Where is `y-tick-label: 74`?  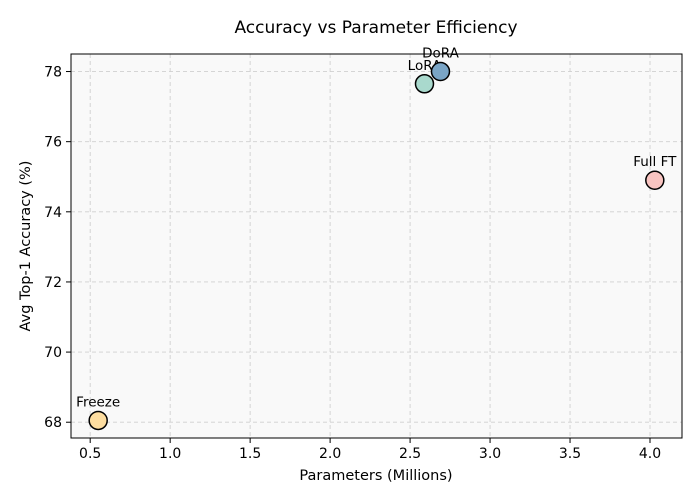 y-tick-label: 74 is located at coordinates (53, 213).